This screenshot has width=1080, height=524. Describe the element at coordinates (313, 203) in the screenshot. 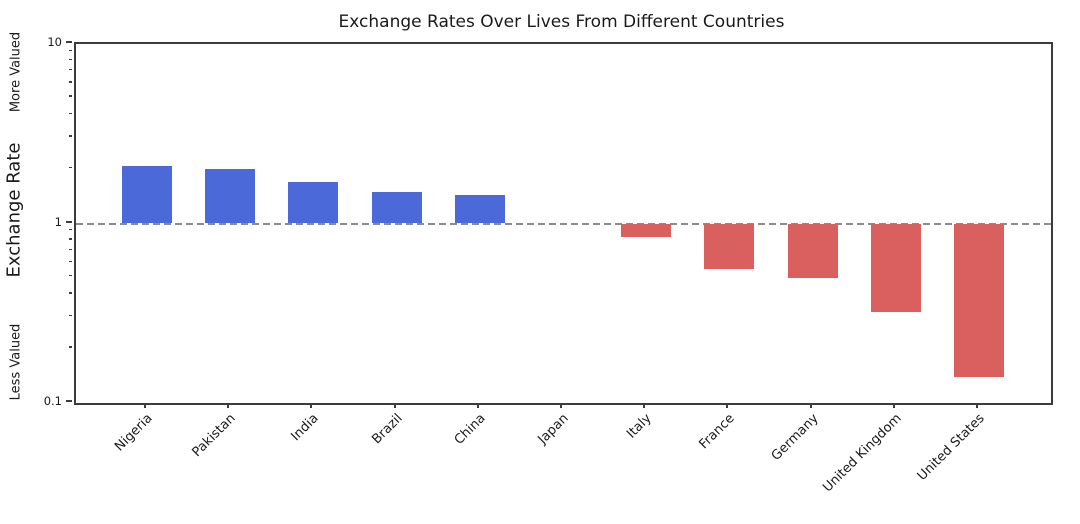

I see `bar-india` at that location.